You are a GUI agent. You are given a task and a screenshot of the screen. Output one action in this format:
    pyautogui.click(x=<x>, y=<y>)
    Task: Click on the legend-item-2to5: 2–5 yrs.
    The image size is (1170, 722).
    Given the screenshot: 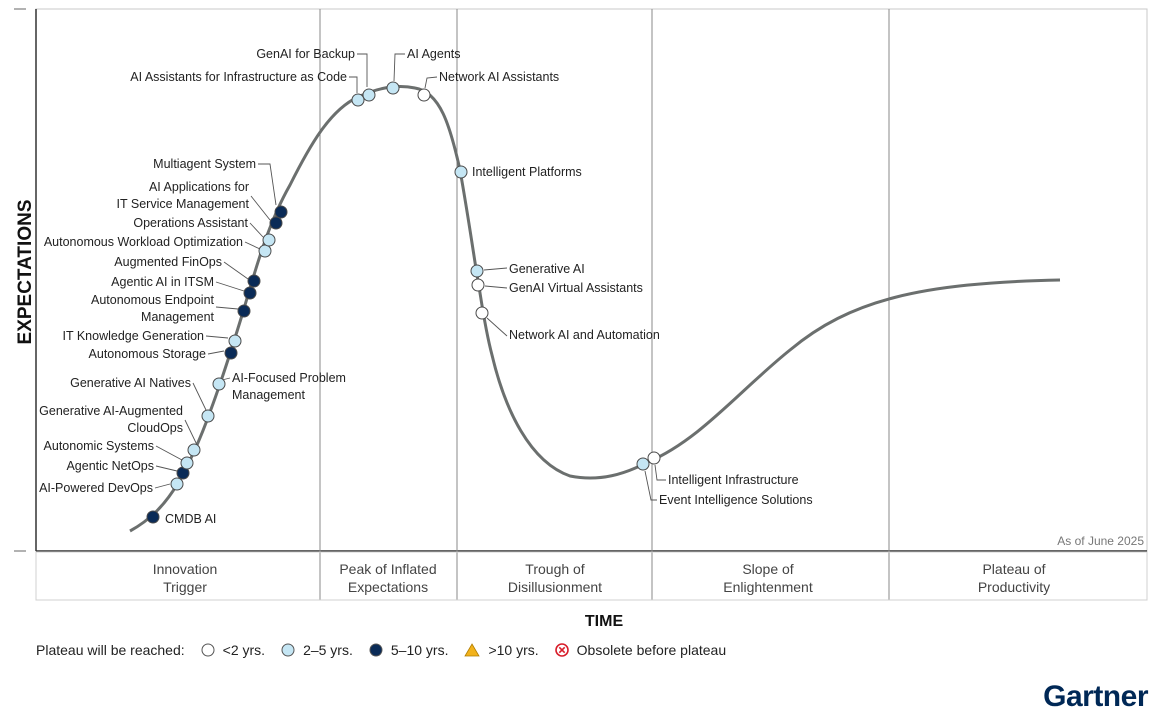 What is the action you would take?
    pyautogui.click(x=317, y=650)
    